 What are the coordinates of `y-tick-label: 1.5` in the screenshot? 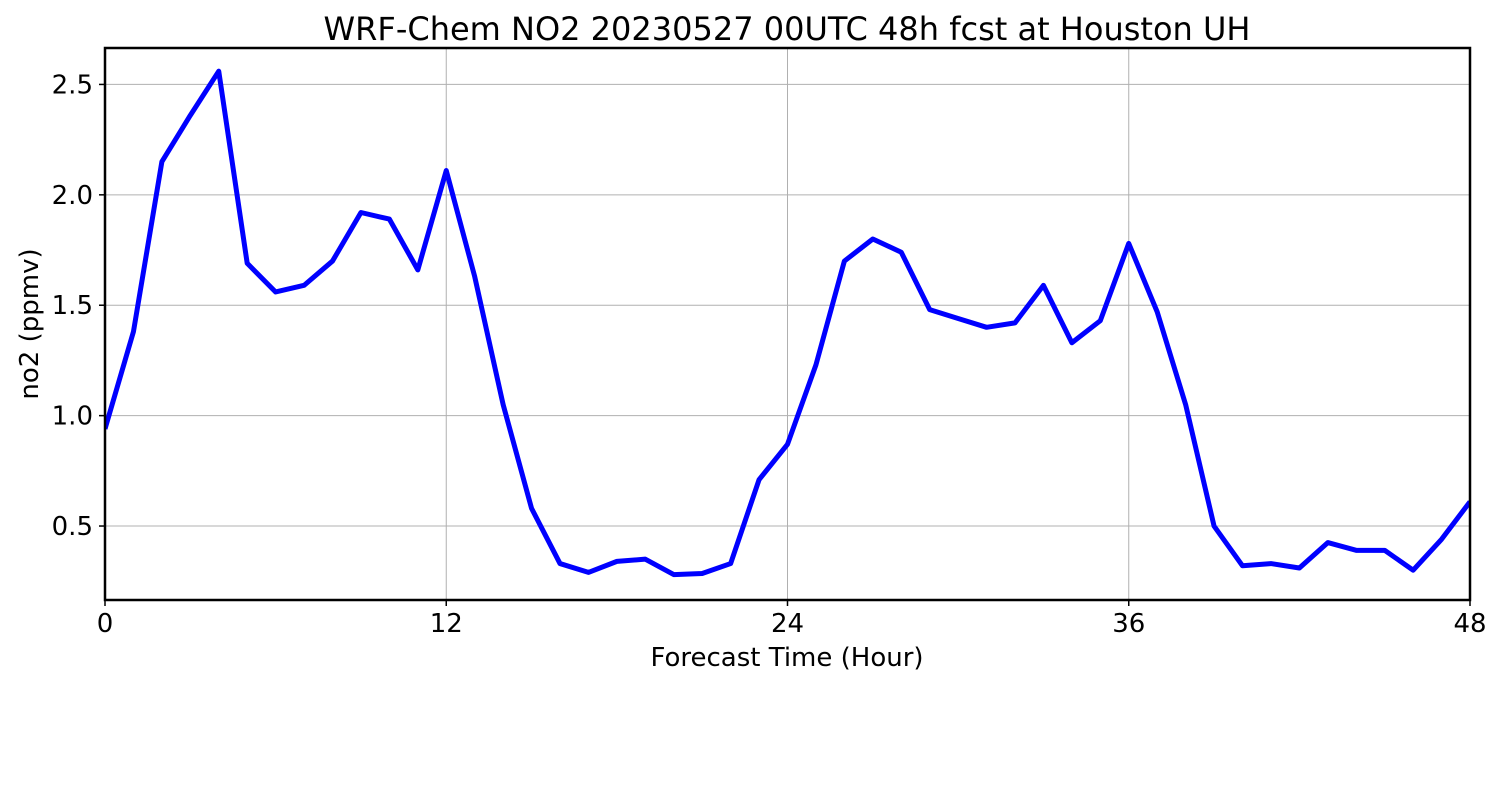 It's located at (72, 306).